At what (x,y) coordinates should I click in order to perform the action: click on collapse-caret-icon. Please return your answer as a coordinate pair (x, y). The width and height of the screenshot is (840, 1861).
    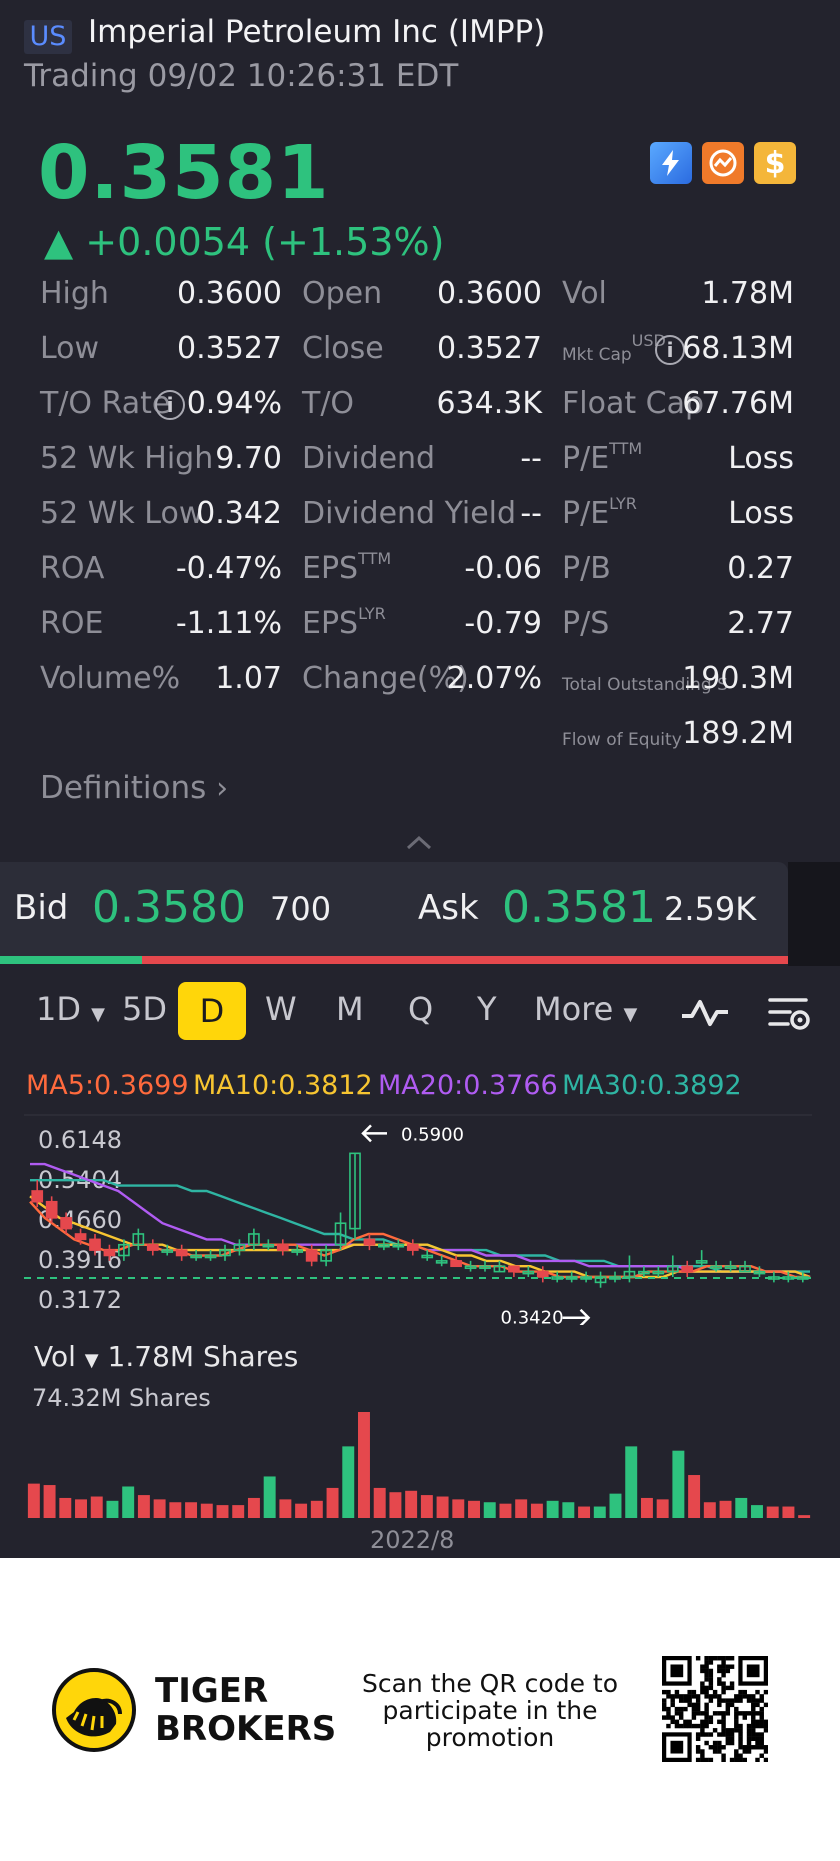
    Looking at the image, I should click on (419, 842).